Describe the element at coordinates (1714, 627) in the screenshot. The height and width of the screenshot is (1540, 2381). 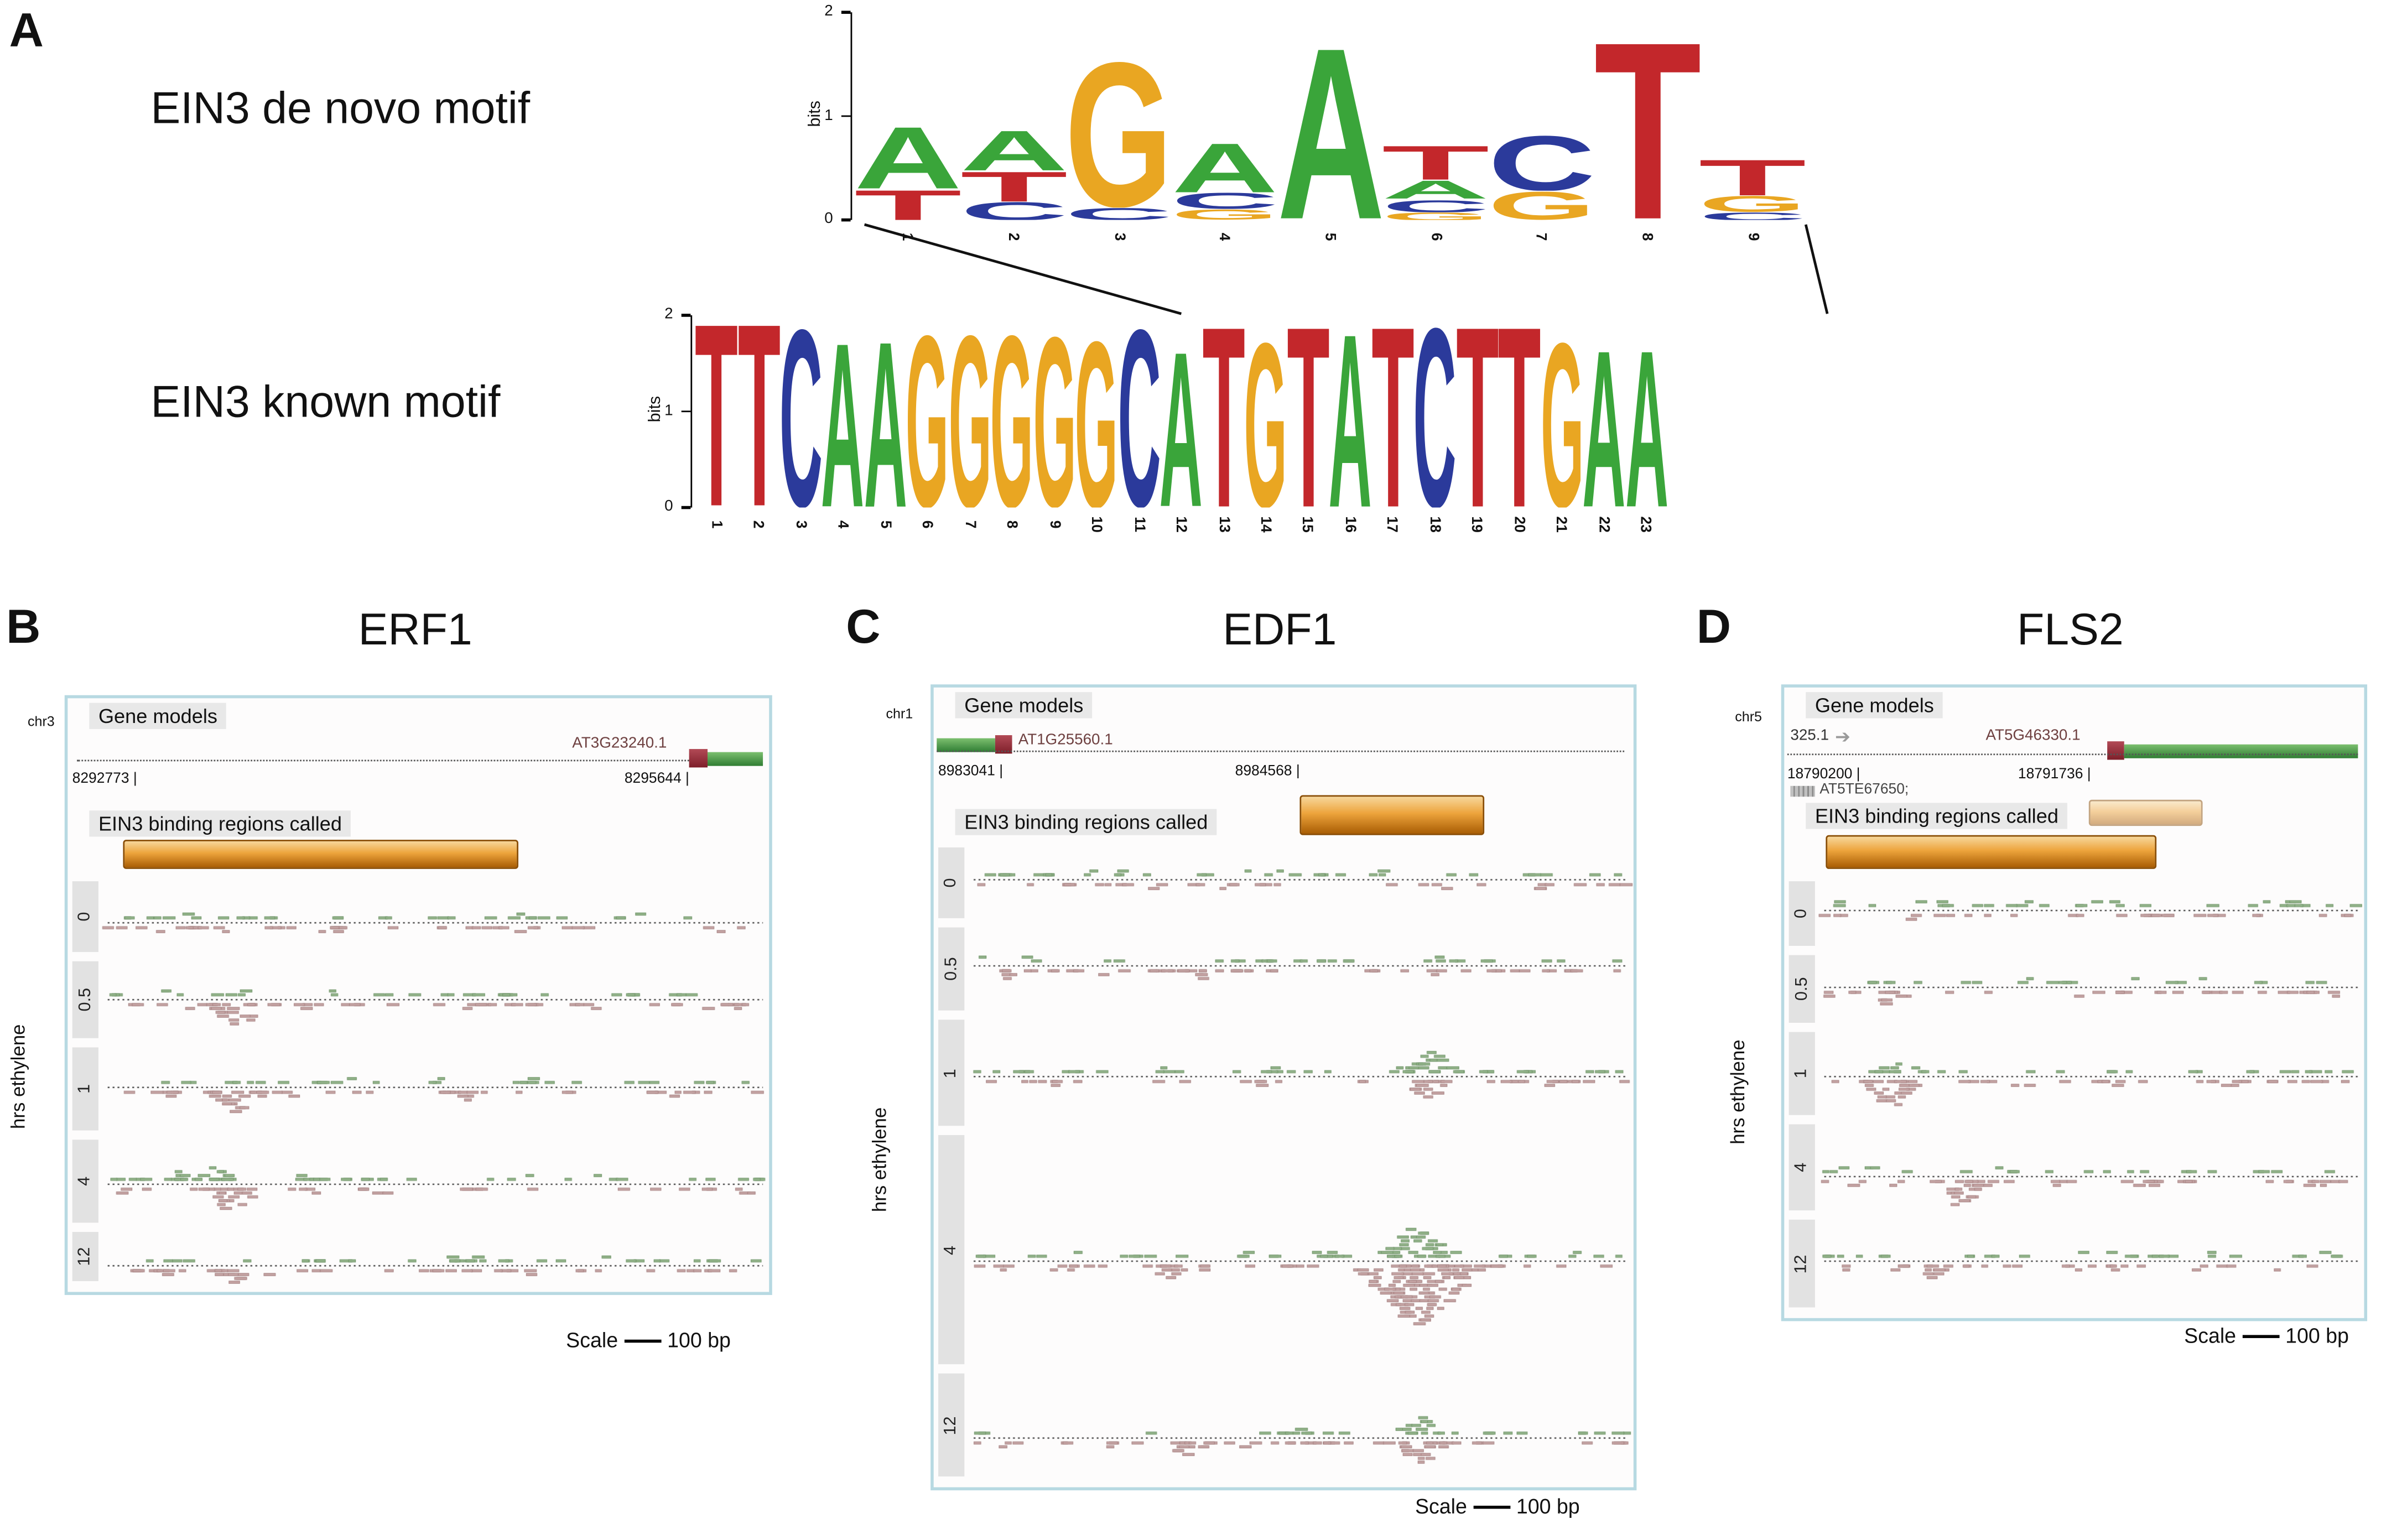
I see `panel-d-letter: D` at that location.